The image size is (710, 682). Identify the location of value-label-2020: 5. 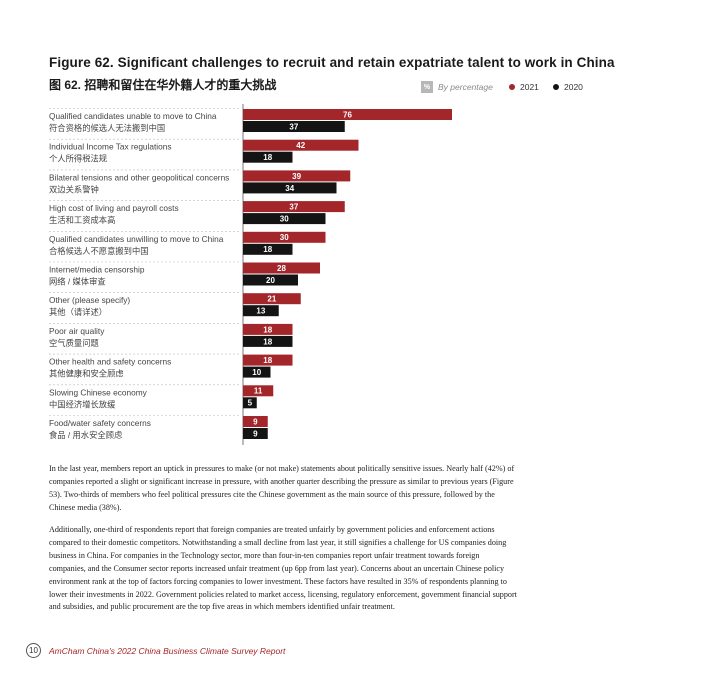
(250, 403).